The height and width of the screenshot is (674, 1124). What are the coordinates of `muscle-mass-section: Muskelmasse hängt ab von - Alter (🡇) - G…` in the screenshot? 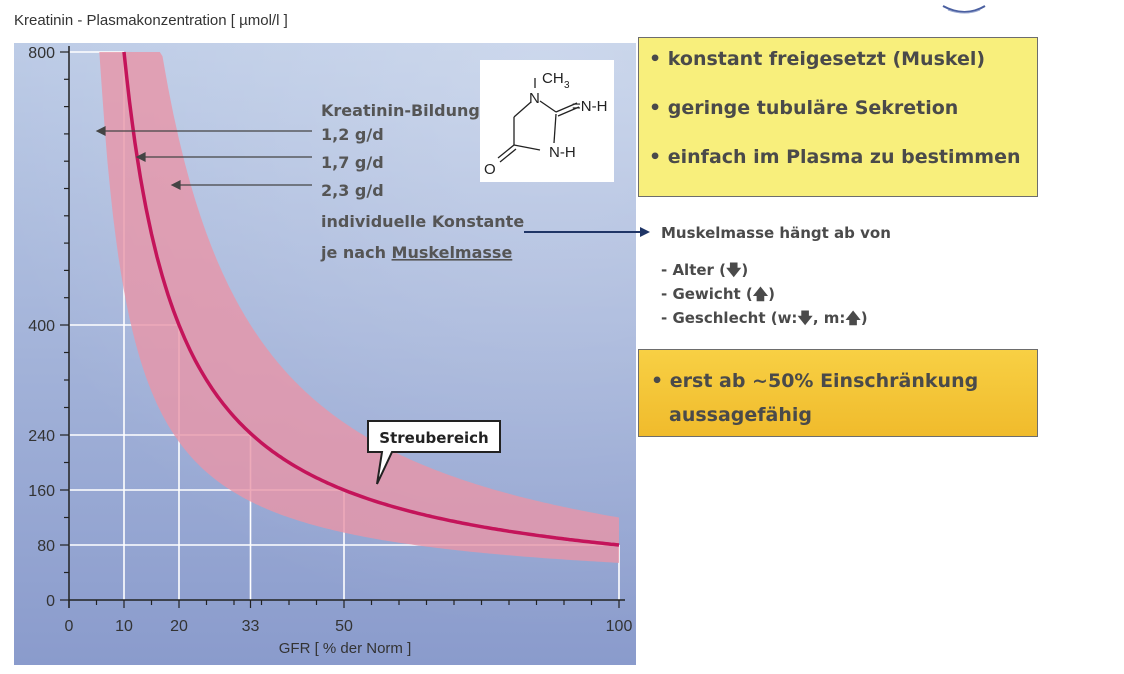 It's located at (776, 277).